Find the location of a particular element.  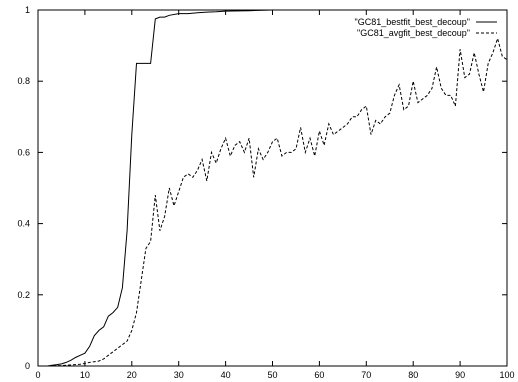

x-tick-label: 100 is located at coordinates (506, 375).